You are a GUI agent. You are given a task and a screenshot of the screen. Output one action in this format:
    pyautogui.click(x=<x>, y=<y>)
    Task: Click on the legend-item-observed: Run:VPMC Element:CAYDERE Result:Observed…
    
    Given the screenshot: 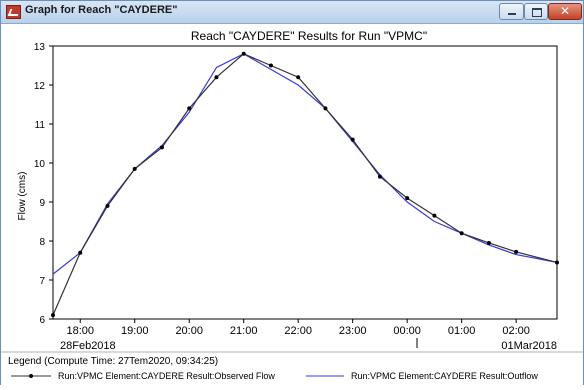 What is the action you would take?
    pyautogui.click(x=143, y=376)
    